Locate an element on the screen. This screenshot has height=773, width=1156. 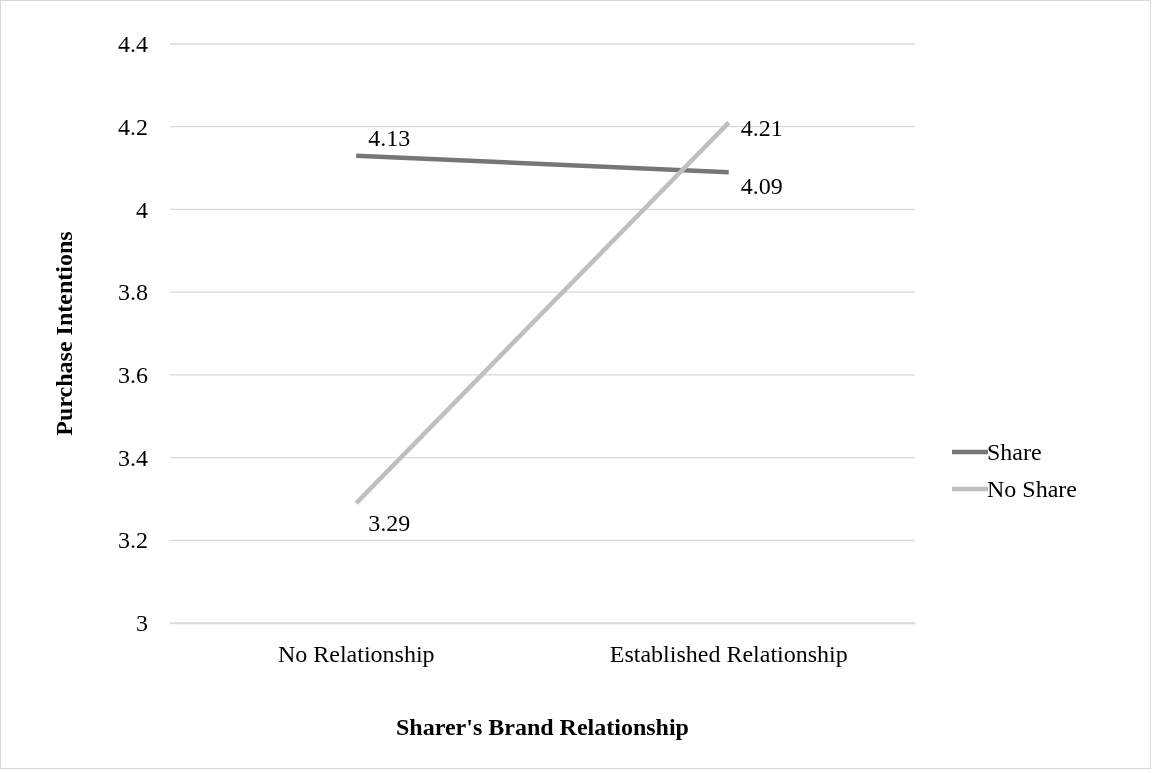
y-tick-label: 3.6 is located at coordinates (133, 375).